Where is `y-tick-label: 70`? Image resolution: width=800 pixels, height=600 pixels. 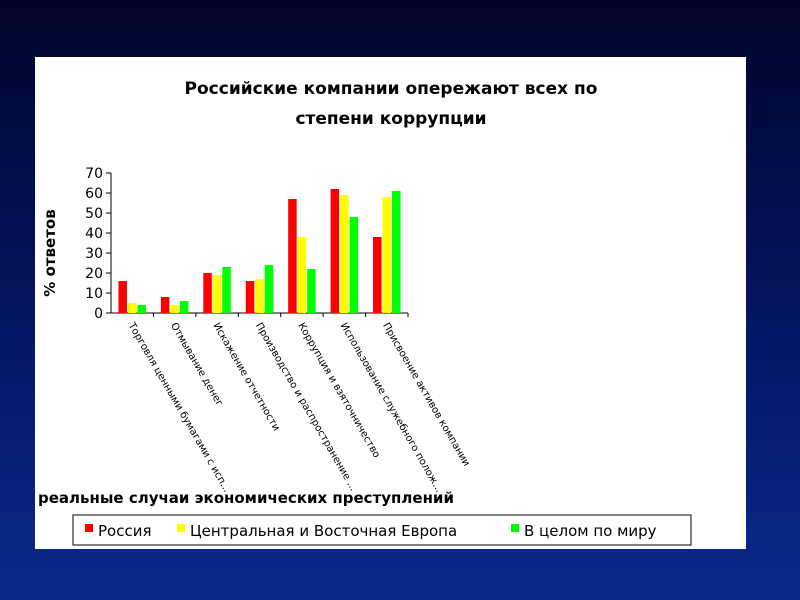 y-tick-label: 70 is located at coordinates (94, 174).